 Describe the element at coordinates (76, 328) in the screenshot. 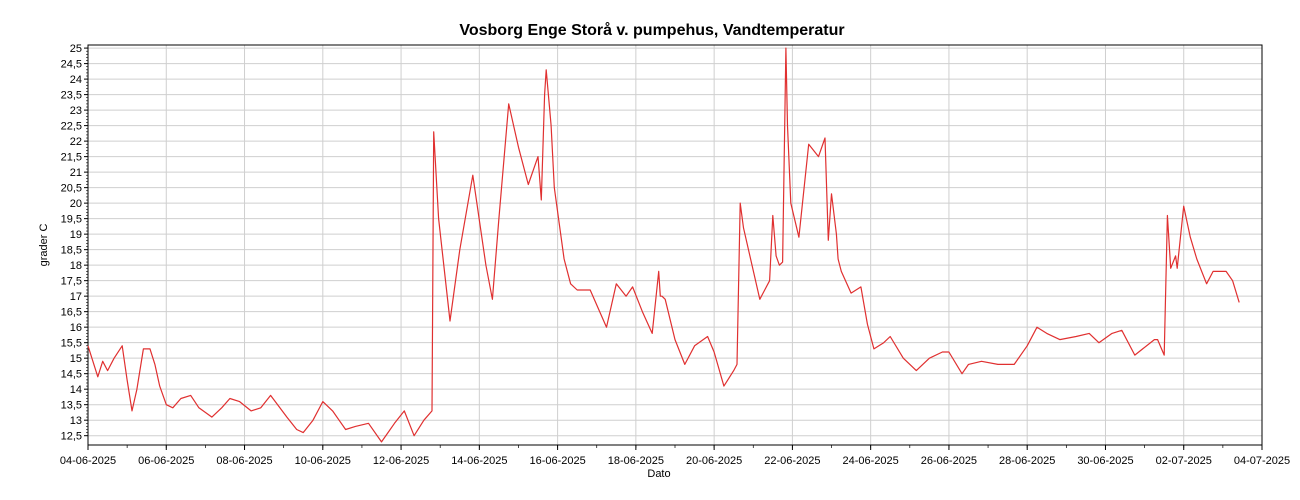

I see `y-tick-label: 16` at that location.